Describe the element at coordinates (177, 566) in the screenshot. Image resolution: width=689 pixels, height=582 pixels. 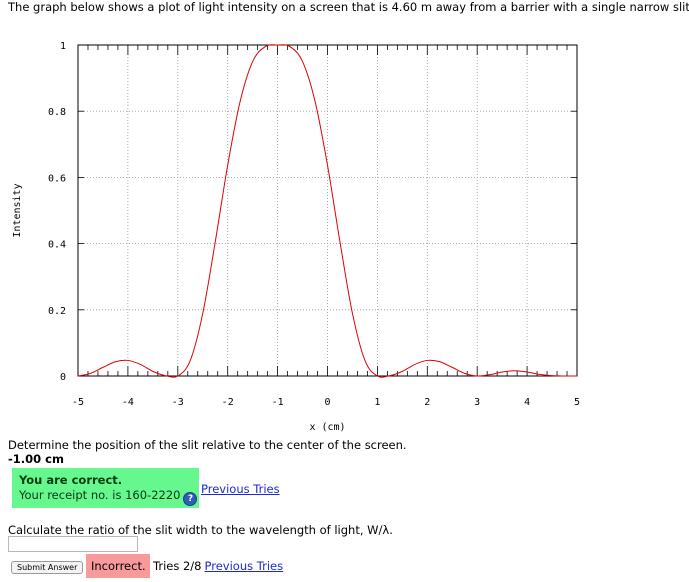
I see `tries-count: Tries 2/8` at that location.